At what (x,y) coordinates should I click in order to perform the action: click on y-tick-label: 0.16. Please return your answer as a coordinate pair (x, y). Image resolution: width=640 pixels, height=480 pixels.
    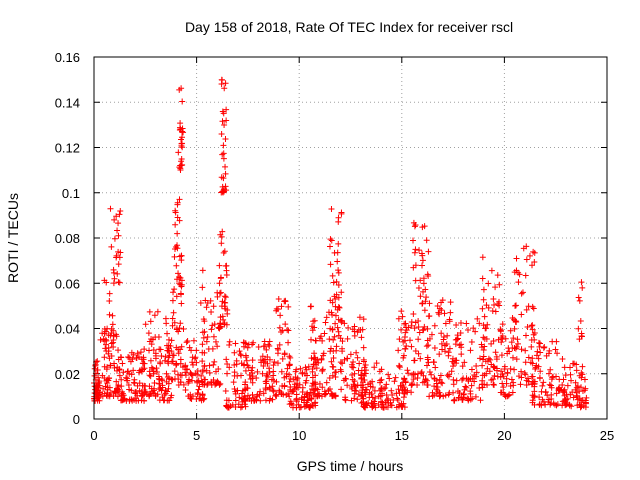
    Looking at the image, I should click on (67, 57).